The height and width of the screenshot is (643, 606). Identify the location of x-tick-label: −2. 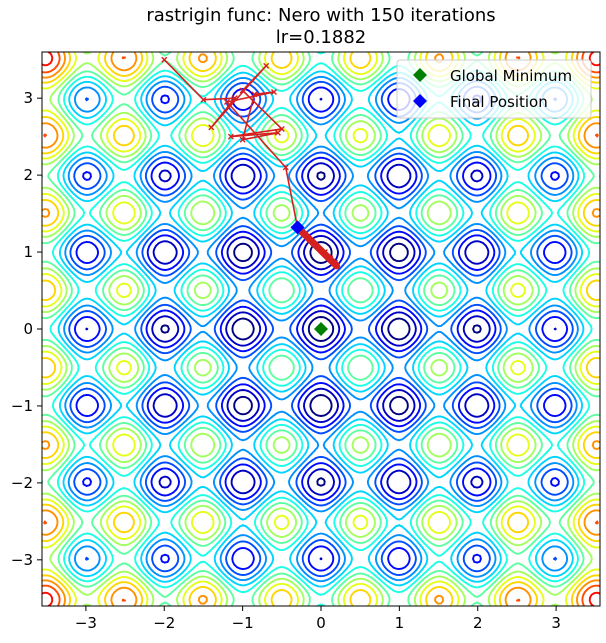
(164, 623).